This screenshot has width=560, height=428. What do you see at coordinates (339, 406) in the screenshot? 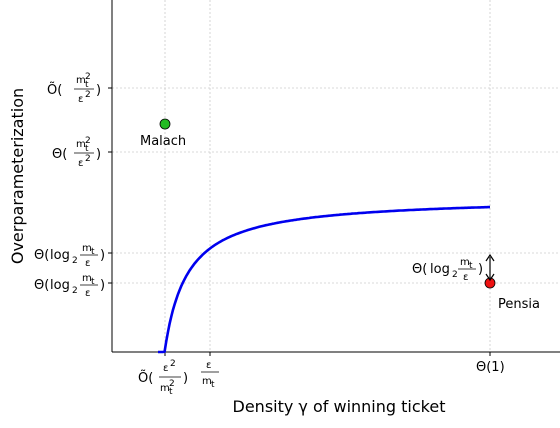
I see `x-axis-label: Density γ of winning ticket` at bounding box center [339, 406].